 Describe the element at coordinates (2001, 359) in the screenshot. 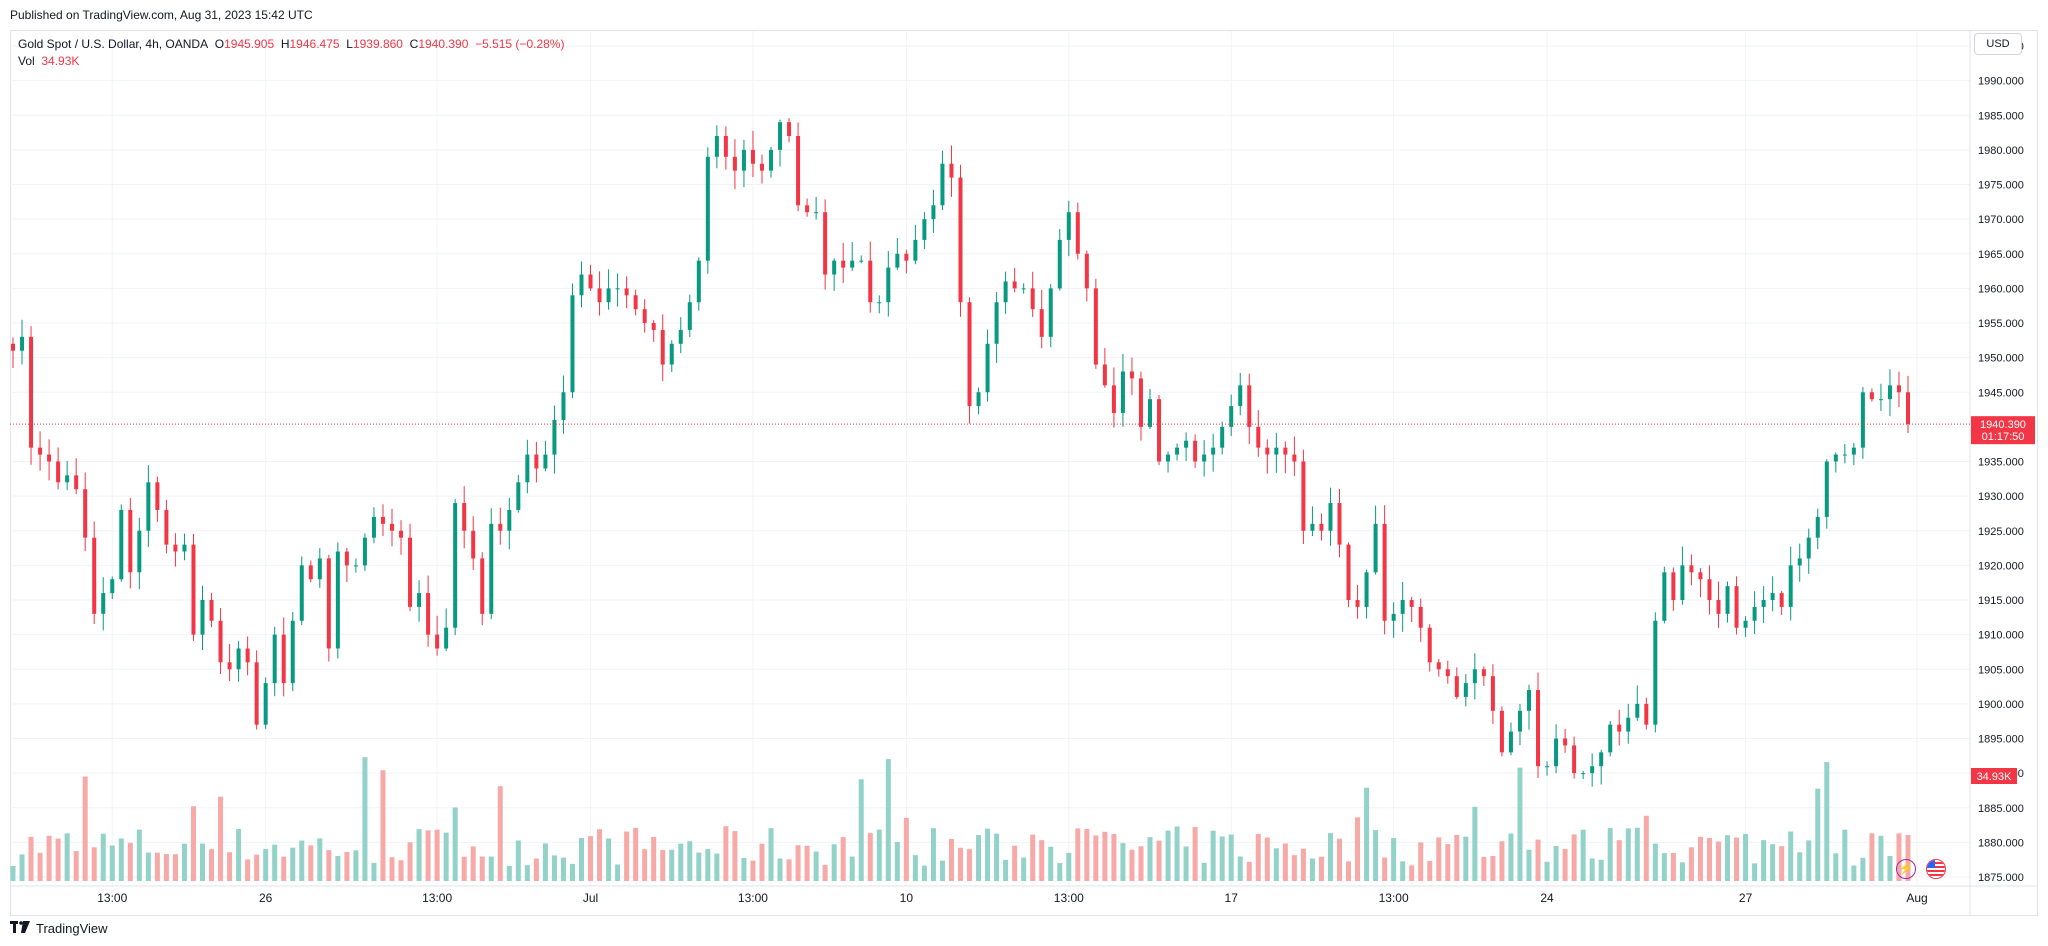

I see `y-tick-label: 1950.000` at that location.